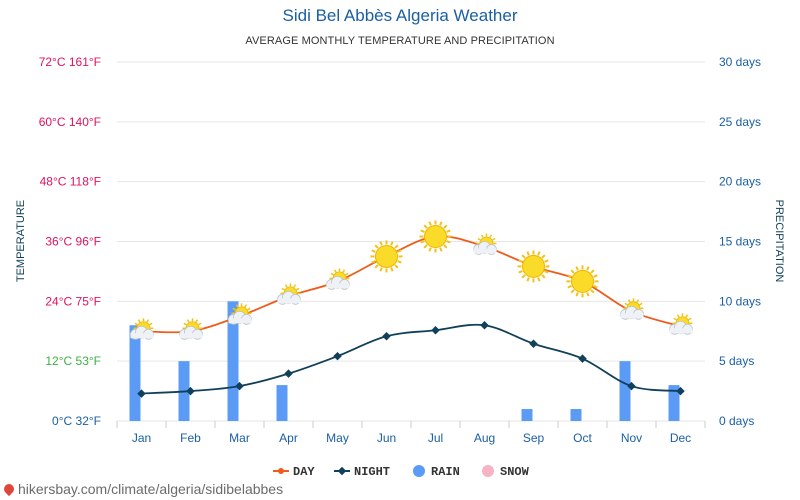  I want to click on x-tick-label: Aug, so click(484, 438).